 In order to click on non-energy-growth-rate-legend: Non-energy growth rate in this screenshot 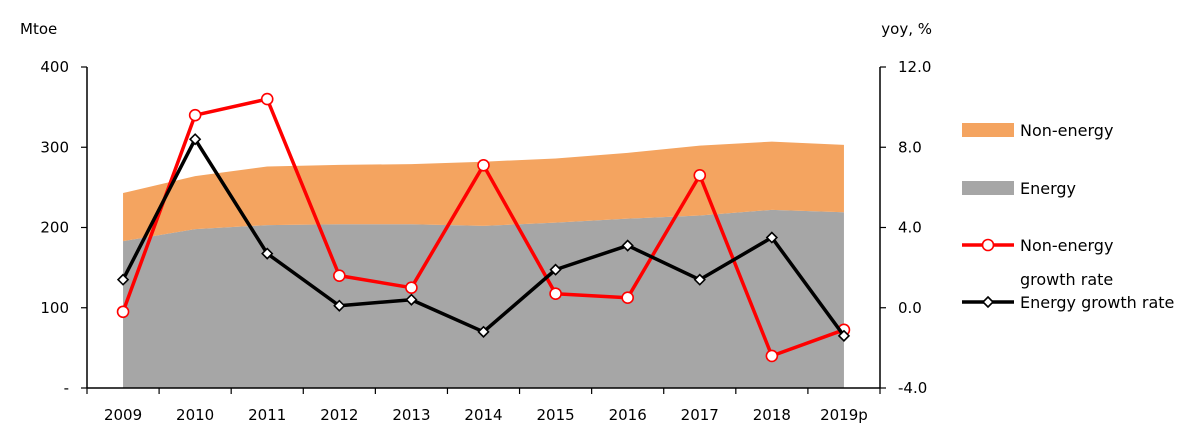, I will do `click(1037, 262)`.